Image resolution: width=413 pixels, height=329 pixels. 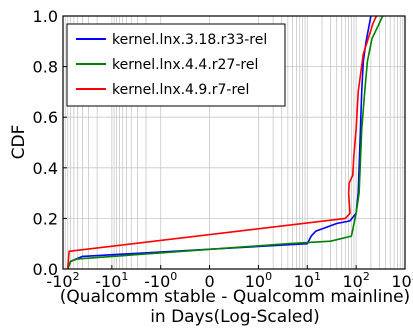 I want to click on y-tick-label: 0.4, so click(x=45, y=168).